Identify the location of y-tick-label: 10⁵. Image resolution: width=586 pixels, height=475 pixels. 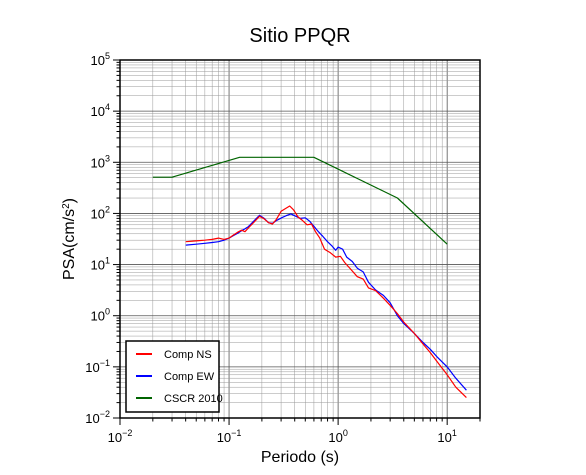
(100, 59).